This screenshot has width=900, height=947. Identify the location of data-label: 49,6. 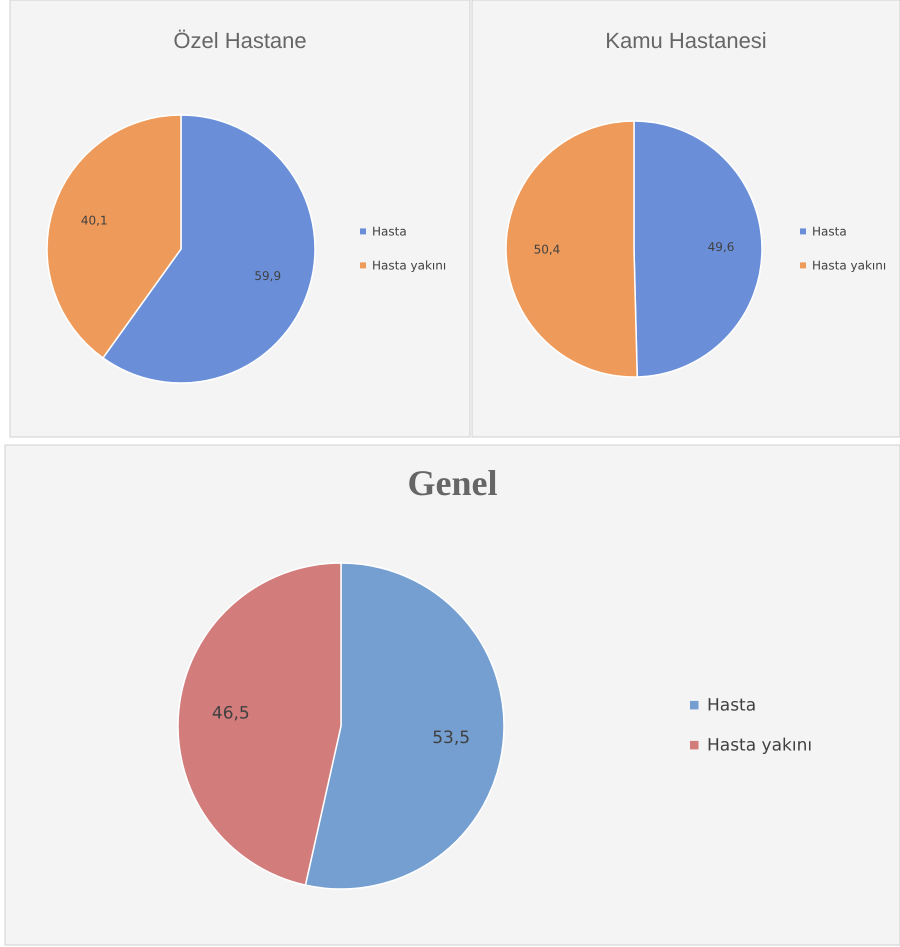
(721, 247).